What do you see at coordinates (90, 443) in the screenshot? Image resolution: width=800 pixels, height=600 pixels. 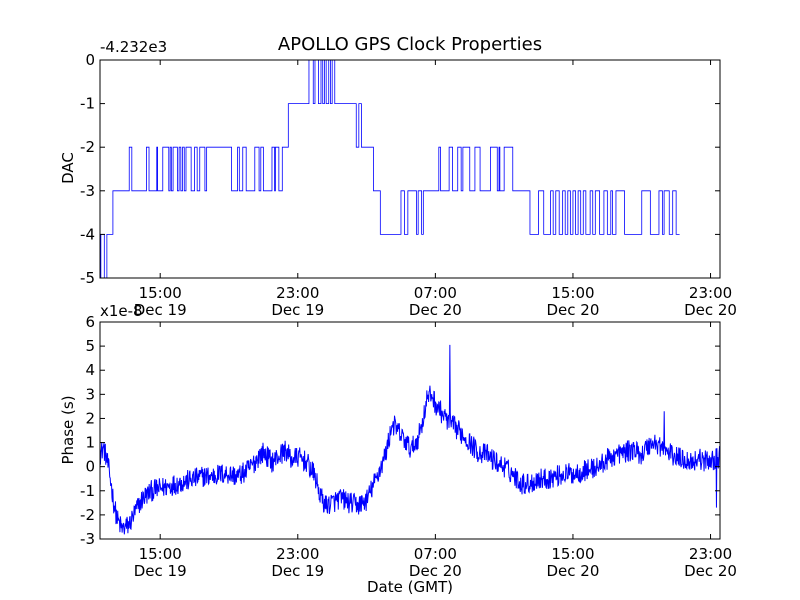 I see `phase-ytick-label: 1` at bounding box center [90, 443].